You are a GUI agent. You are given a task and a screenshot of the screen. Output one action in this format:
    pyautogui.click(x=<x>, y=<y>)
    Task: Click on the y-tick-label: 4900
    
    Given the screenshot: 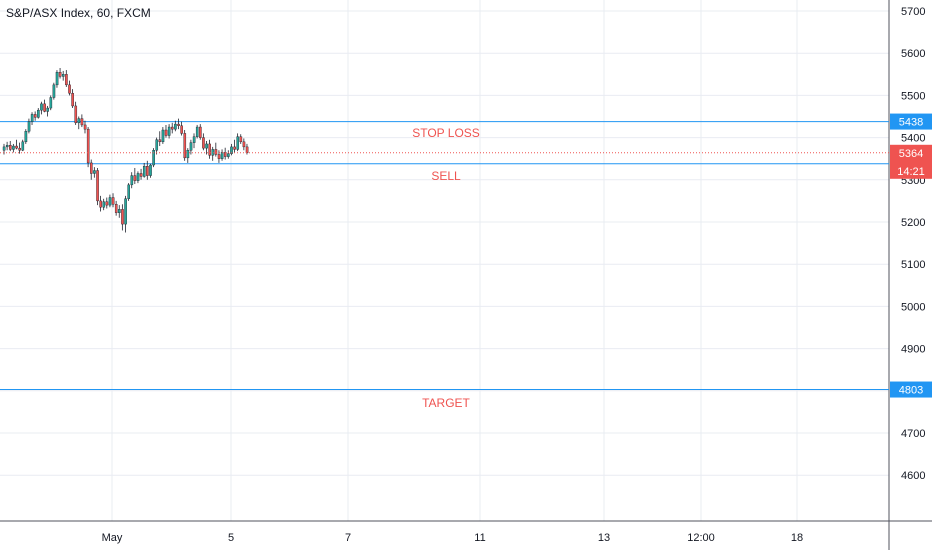 What is the action you would take?
    pyautogui.click(x=913, y=350)
    